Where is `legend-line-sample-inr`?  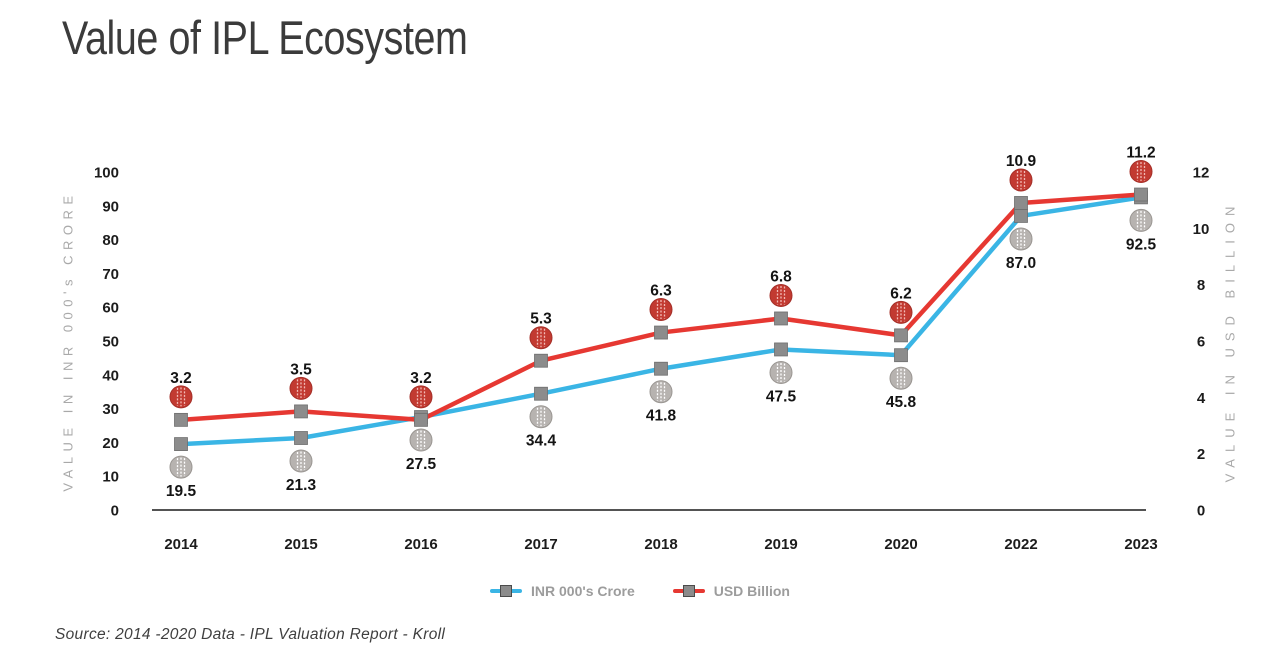 legend-line-sample-inr is located at coordinates (506, 591).